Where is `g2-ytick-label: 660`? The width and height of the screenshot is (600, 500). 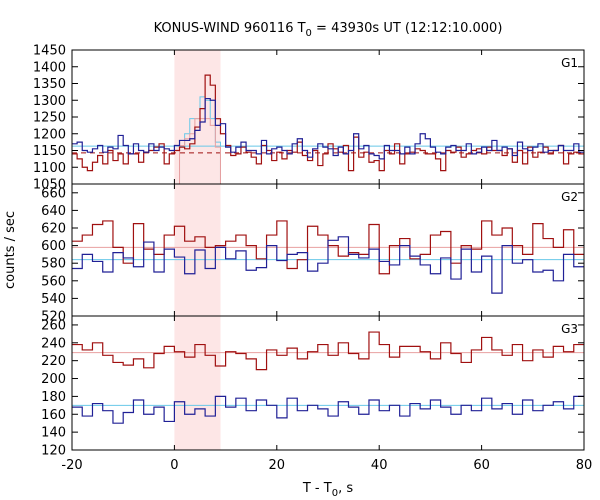 g2-ytick-label: 660 is located at coordinates (53, 193).